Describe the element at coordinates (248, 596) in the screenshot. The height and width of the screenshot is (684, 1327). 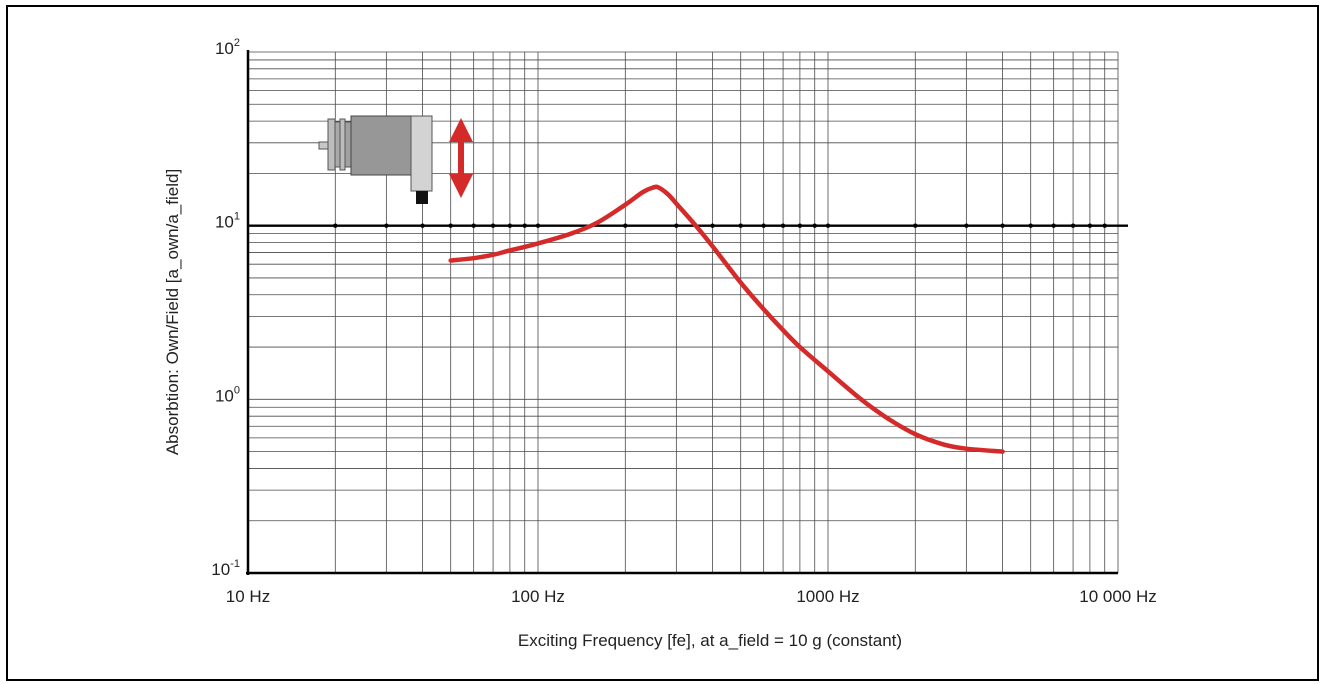
I see `x-tick-label: 10 Hz` at that location.